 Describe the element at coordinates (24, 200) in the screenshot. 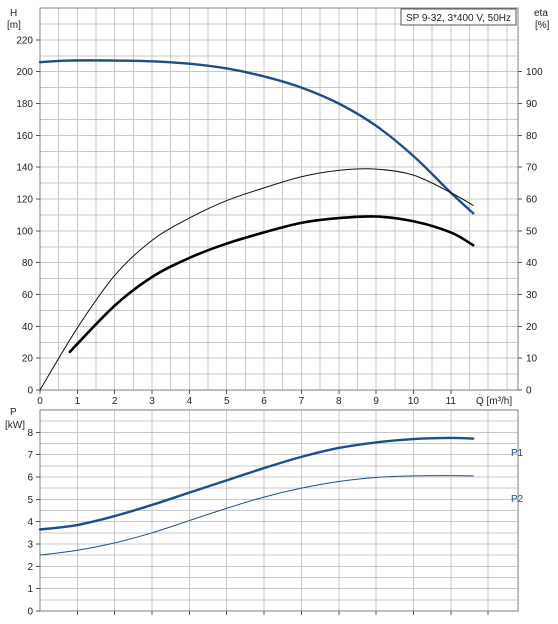

I see `y-axis-tick-label: 120` at that location.